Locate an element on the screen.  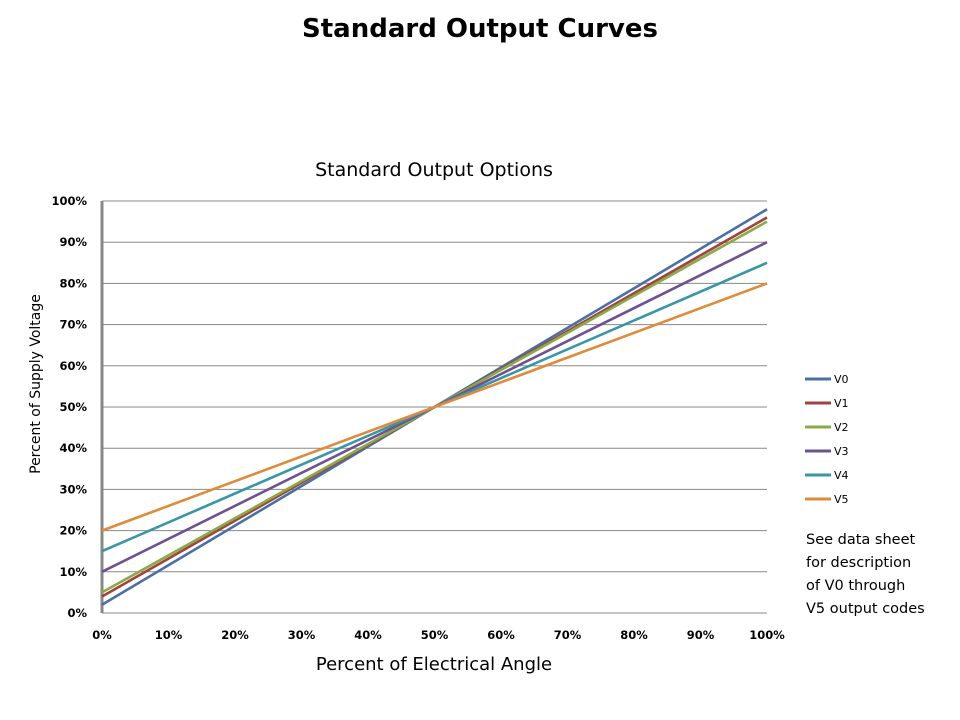
note-line: See data sheet is located at coordinates (861, 540).